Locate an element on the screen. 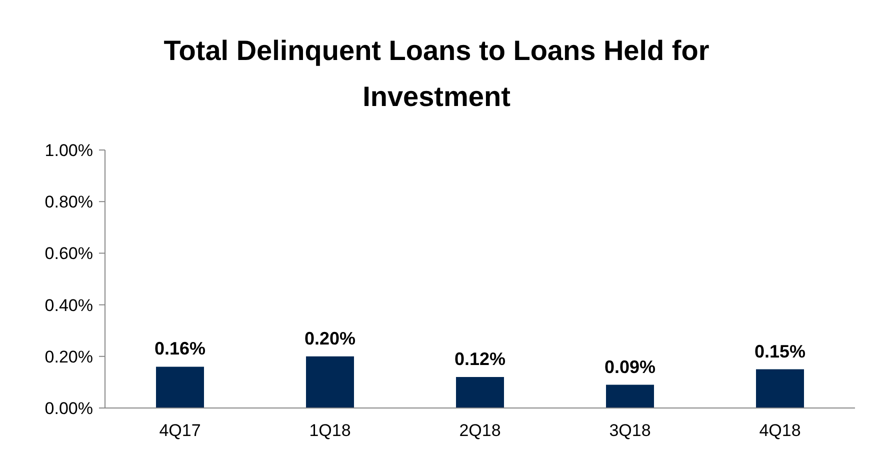  x-tick-label: 1Q18 is located at coordinates (330, 430).